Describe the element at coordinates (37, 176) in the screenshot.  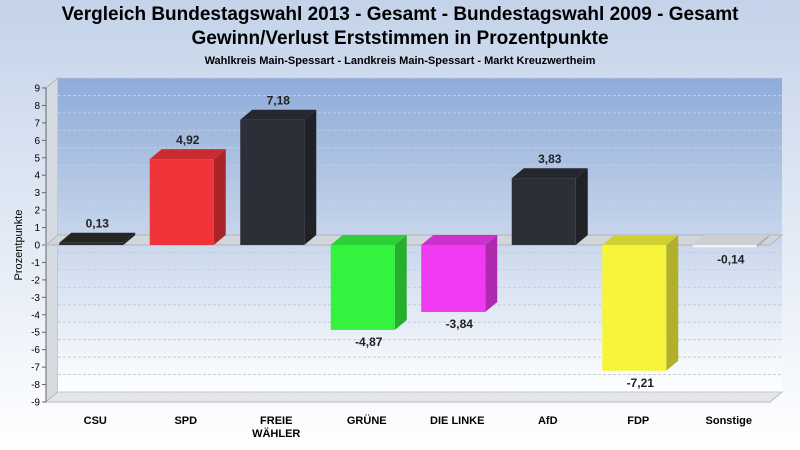
I see `y-tick-label: 4` at that location.